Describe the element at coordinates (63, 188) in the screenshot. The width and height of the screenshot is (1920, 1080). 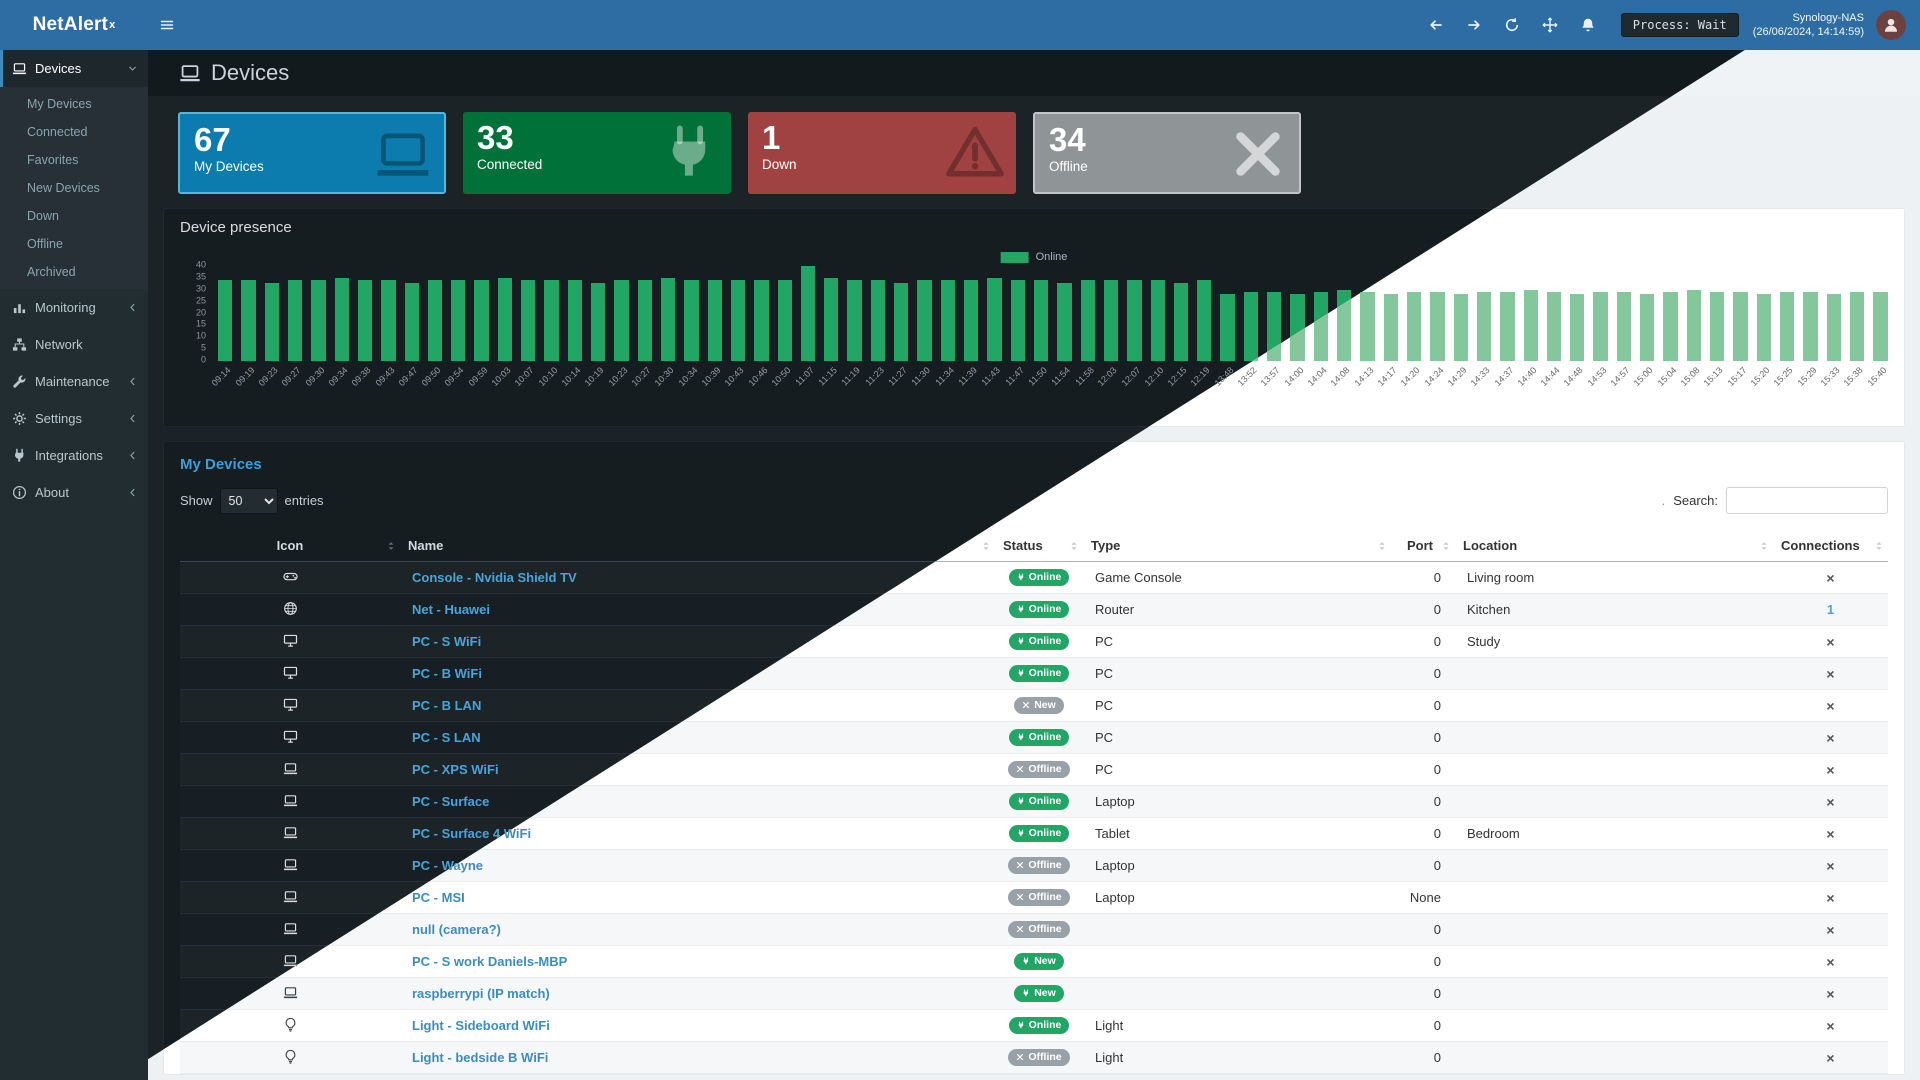
I see `sidebar-item-new-devices: New Devices` at that location.